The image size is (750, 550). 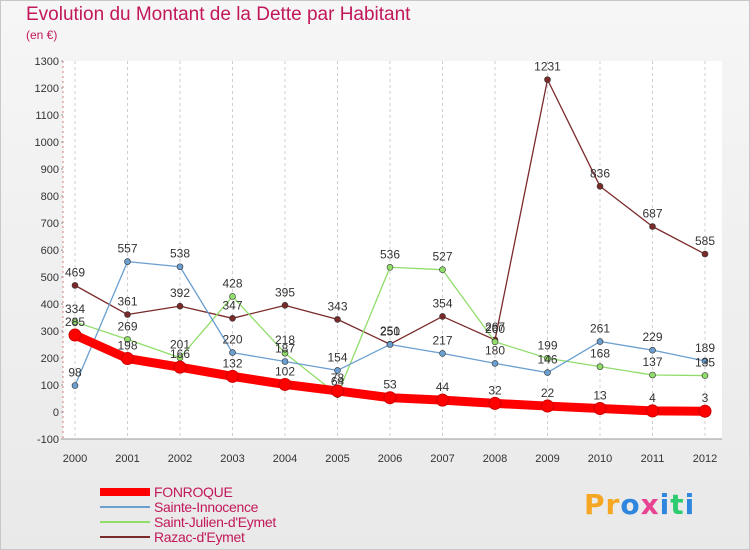 I want to click on data-label: 187, so click(x=285, y=349).